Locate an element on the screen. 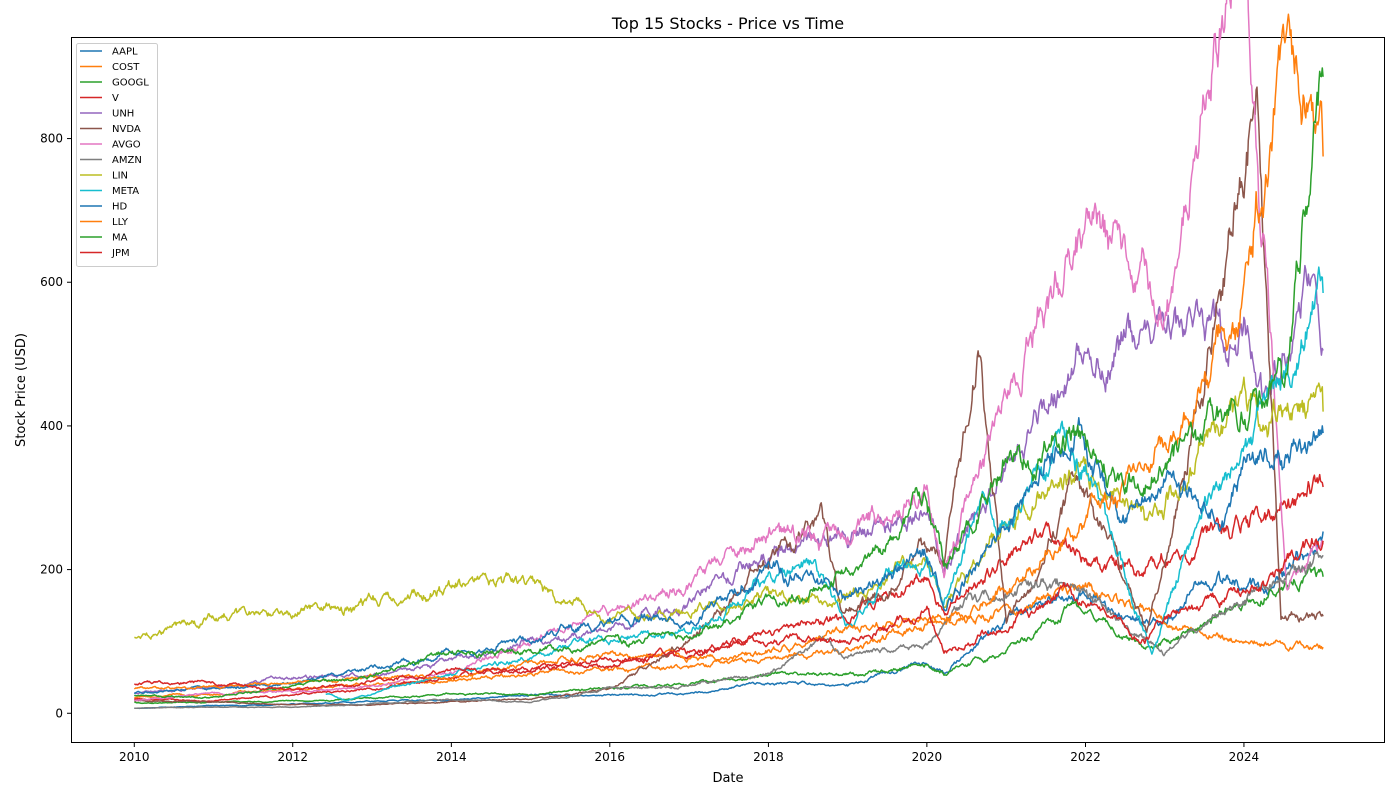 The height and width of the screenshot is (800, 1400). legend-entry-meta: META is located at coordinates (125, 191).